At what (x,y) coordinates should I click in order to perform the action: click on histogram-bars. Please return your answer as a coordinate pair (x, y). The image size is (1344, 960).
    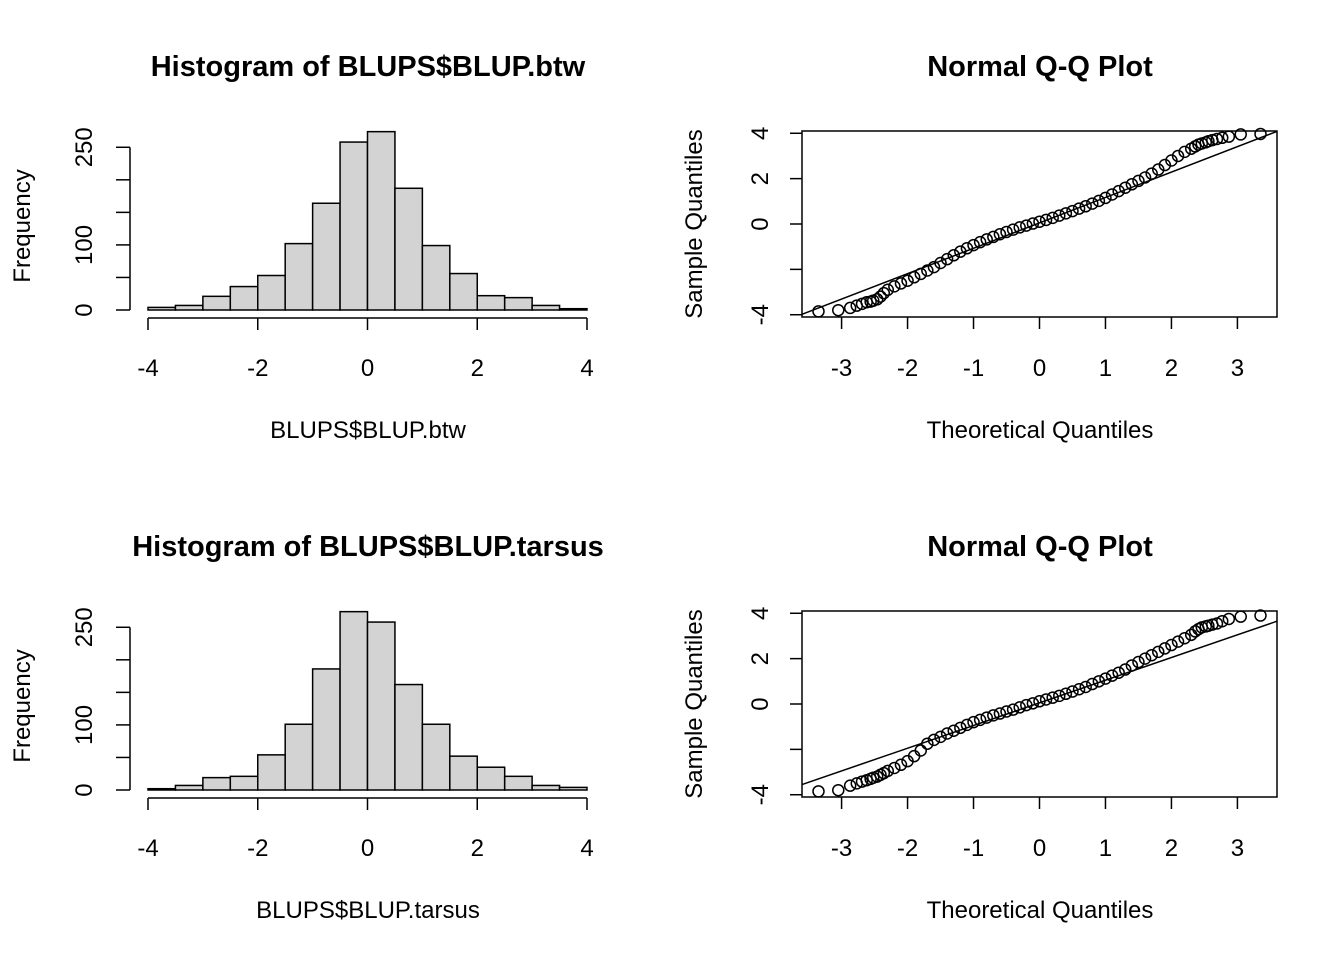
    Looking at the image, I should click on (367, 220).